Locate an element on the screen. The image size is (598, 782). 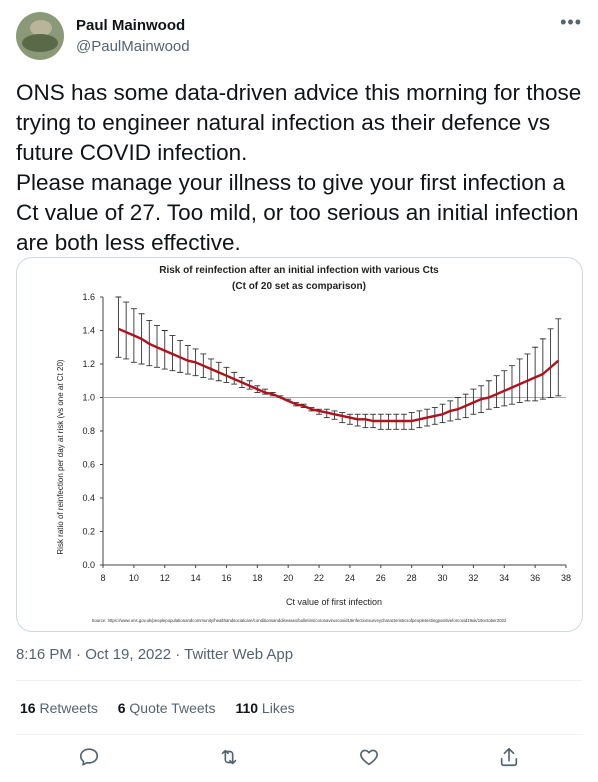
x-tick-label: 30 is located at coordinates (443, 578).